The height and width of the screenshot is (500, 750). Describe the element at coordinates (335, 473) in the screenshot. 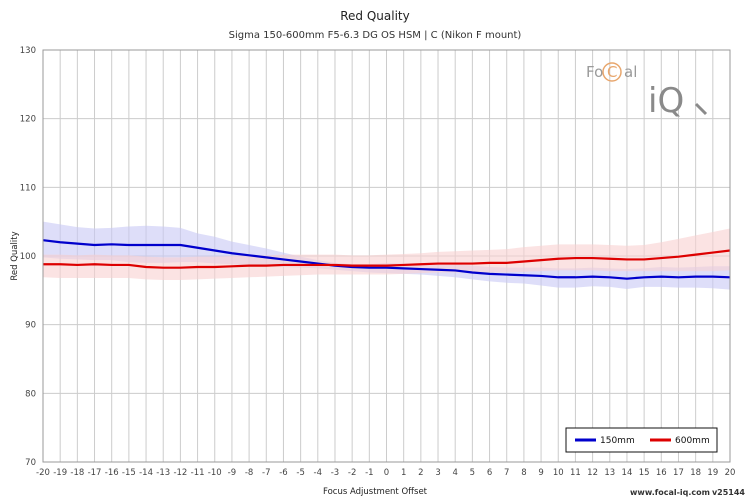

I see `x-tick-label: -3` at that location.